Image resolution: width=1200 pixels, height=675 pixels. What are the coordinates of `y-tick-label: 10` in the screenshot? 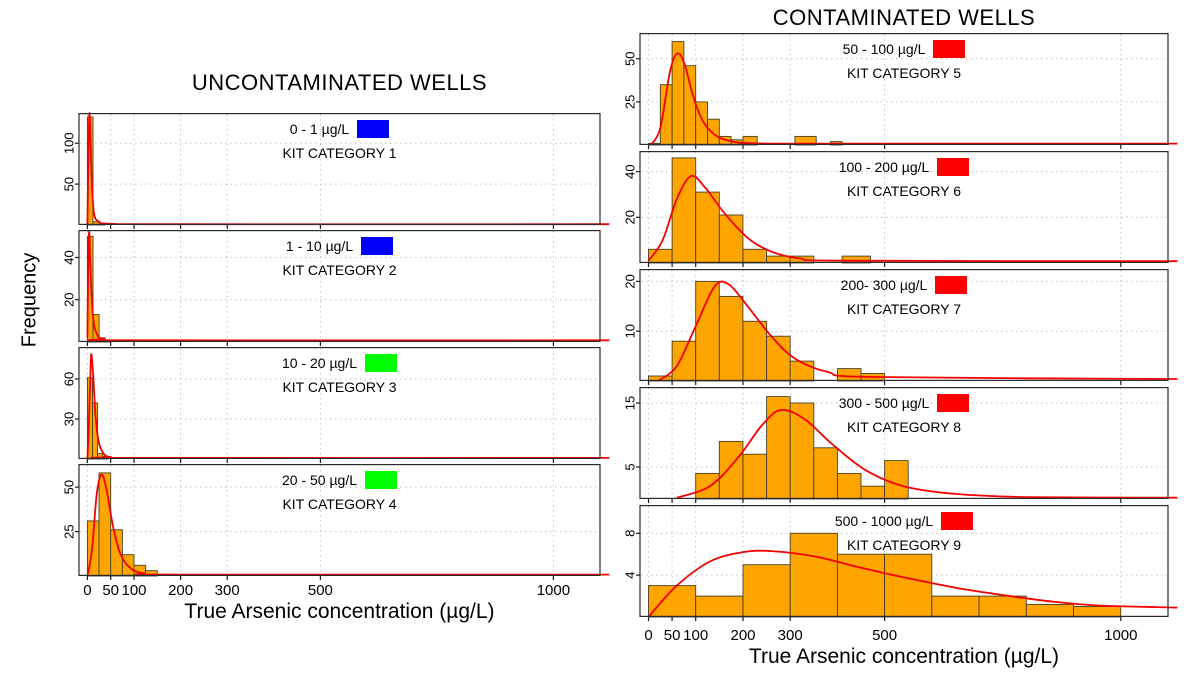 It's located at (630, 331).